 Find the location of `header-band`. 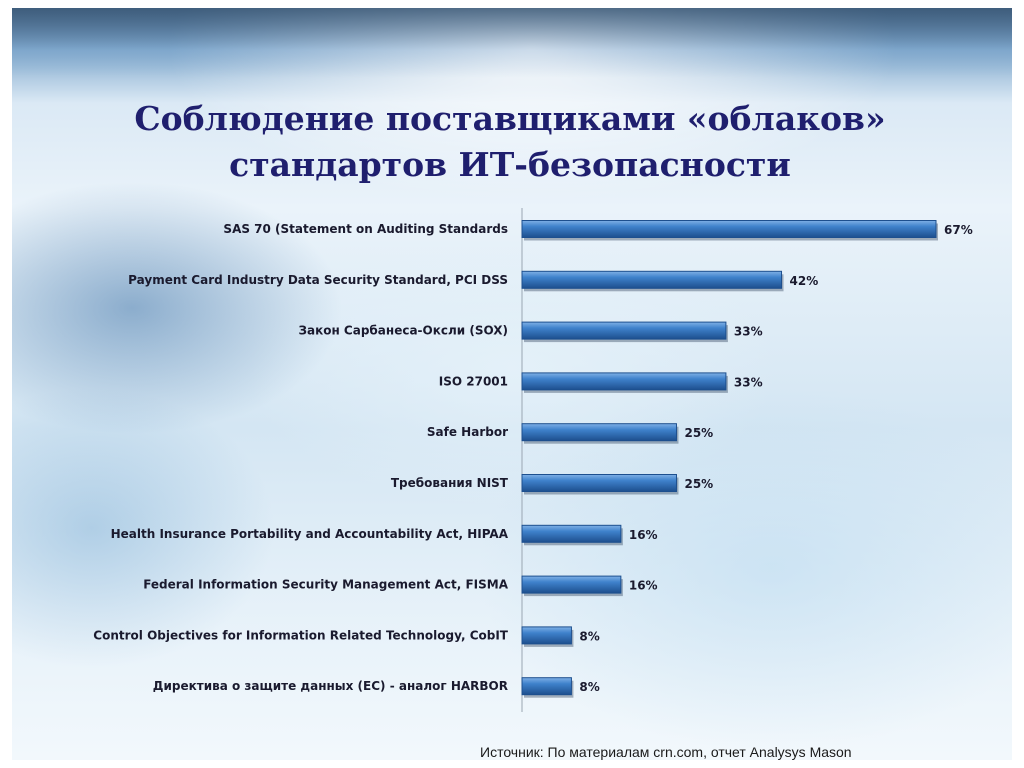

header-band is located at coordinates (512, 43).